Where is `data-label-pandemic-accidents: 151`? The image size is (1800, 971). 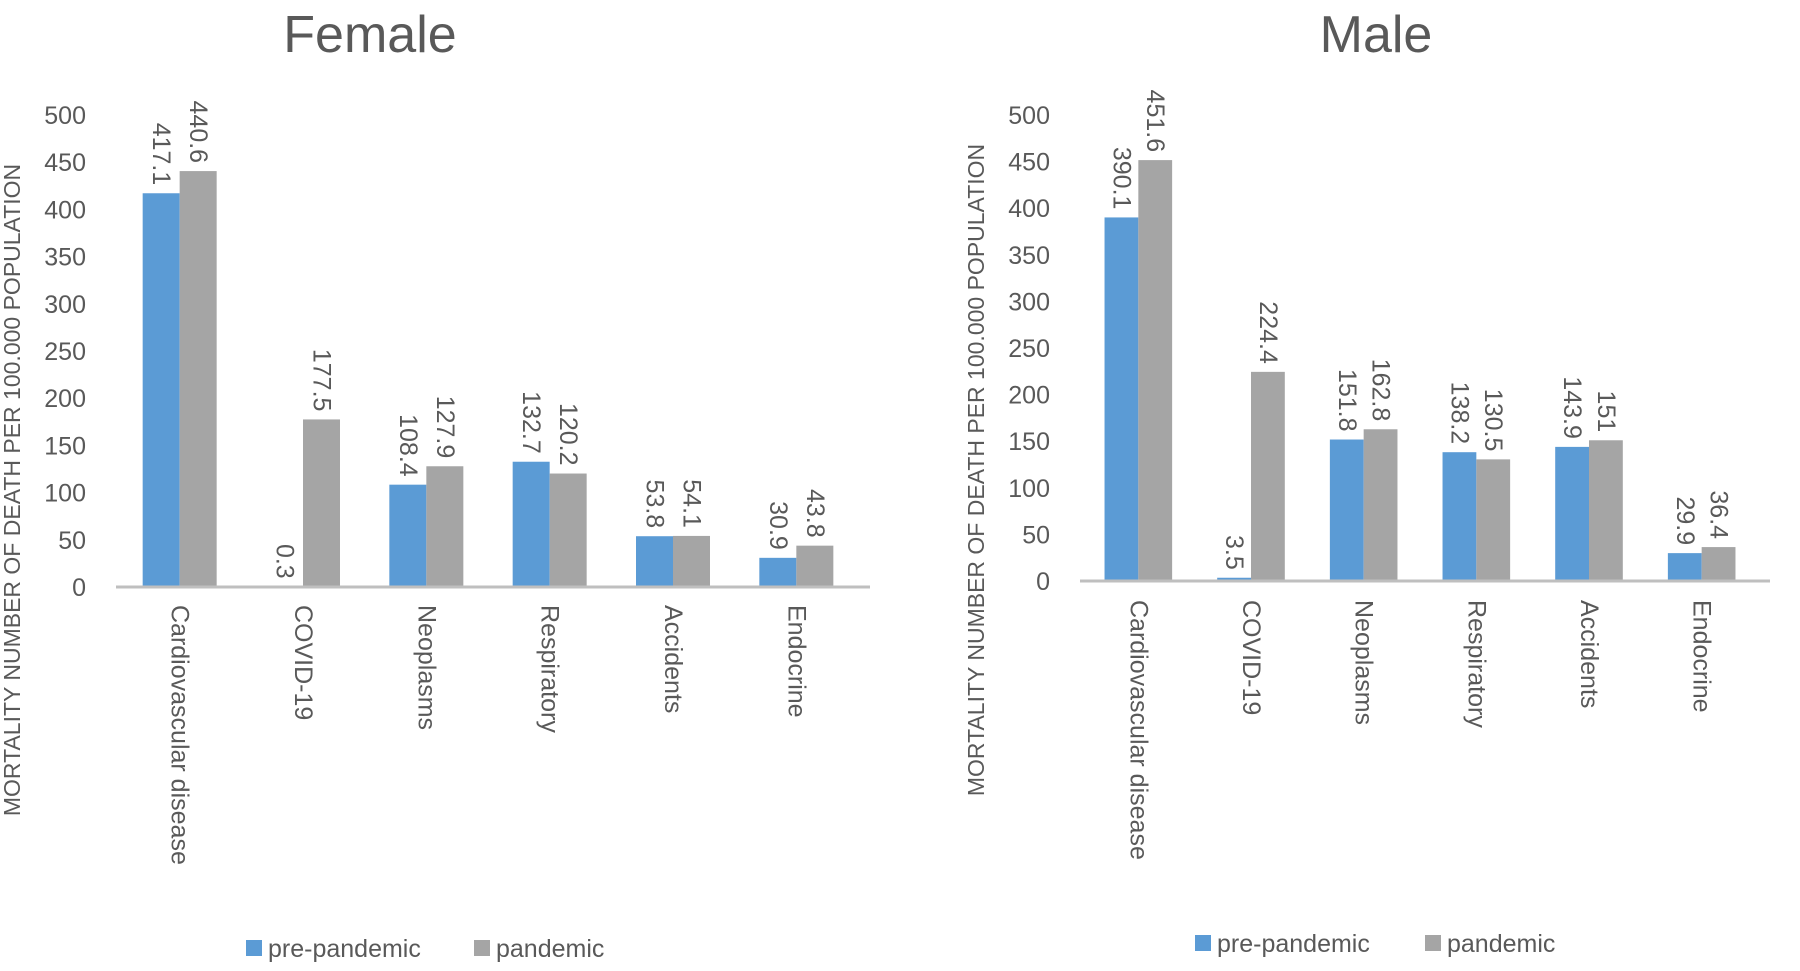 data-label-pandemic-accidents: 151 is located at coordinates (1606, 412).